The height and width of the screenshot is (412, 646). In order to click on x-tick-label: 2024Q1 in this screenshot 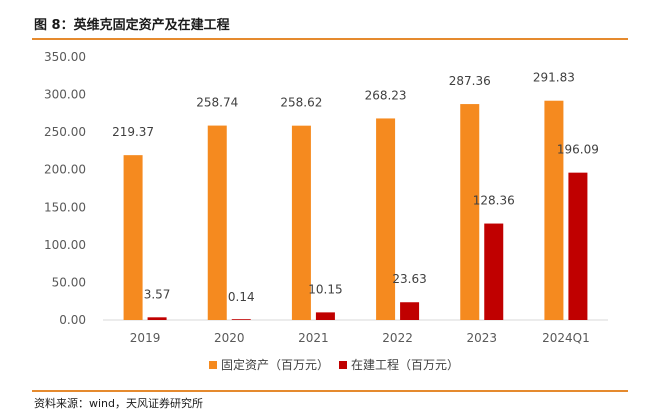, I will do `click(566, 338)`.